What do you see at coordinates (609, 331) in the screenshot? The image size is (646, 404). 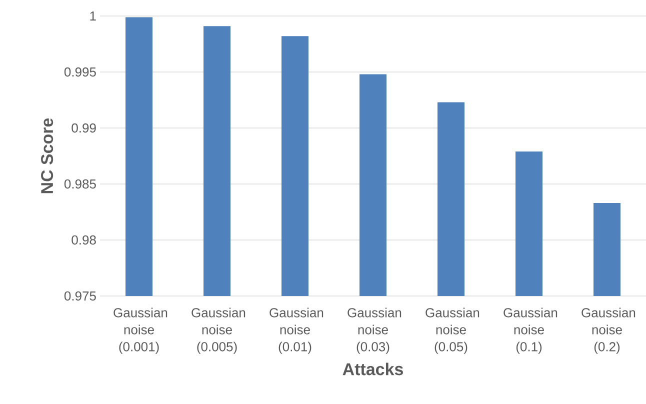 I see `x-tick-label: Gaussian noise (0.2)` at bounding box center [609, 331].